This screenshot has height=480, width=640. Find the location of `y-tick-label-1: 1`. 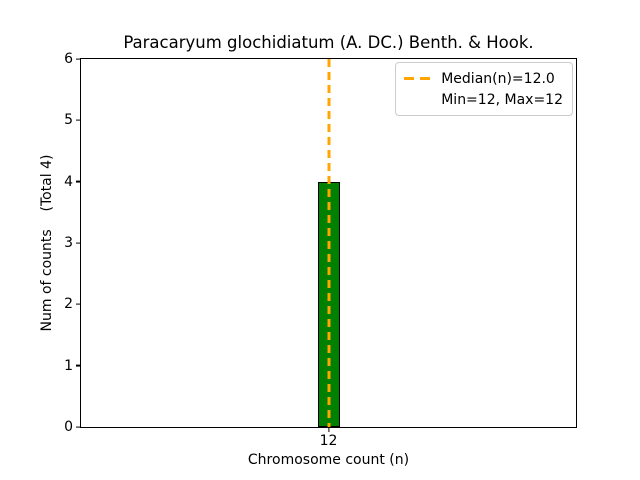

y-tick-label-1: 1 is located at coordinates (68, 365).